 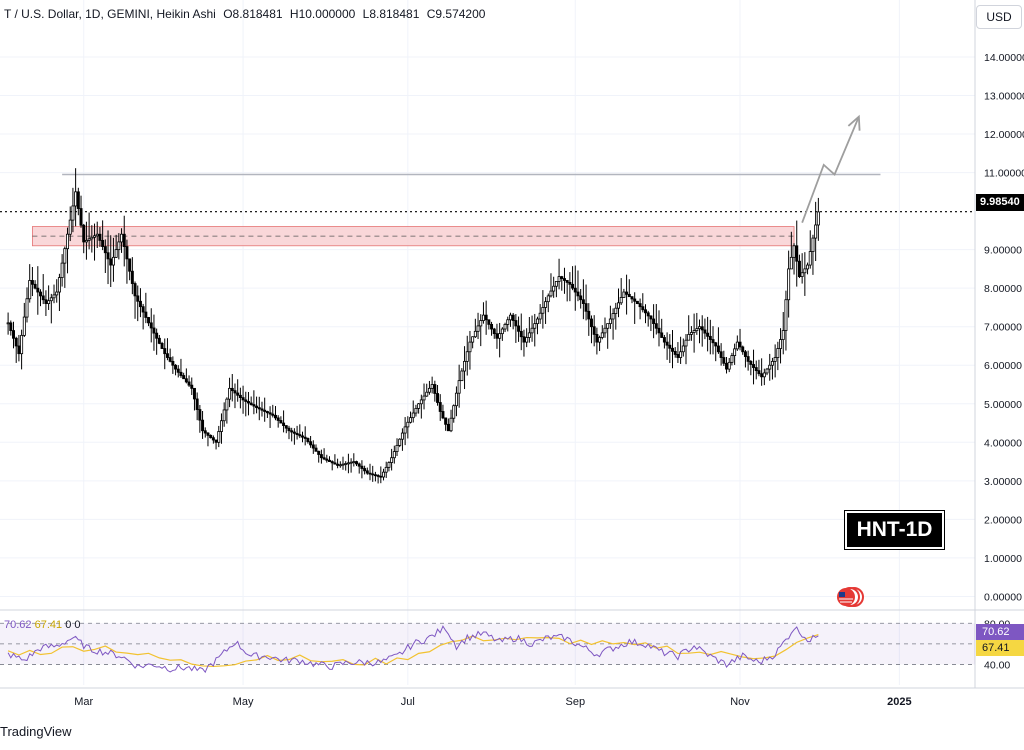 I want to click on rsi-legend: 70.62 67.41 0 0, so click(x=42, y=625).